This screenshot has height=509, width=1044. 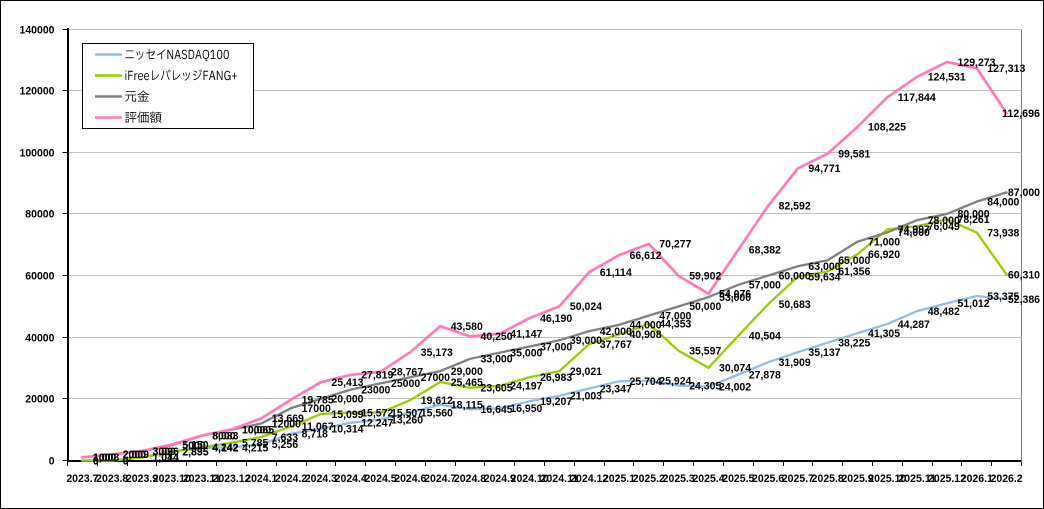 What do you see at coordinates (1003, 233) in the screenshot?
I see `svg-text: 73,938` at bounding box center [1003, 233].